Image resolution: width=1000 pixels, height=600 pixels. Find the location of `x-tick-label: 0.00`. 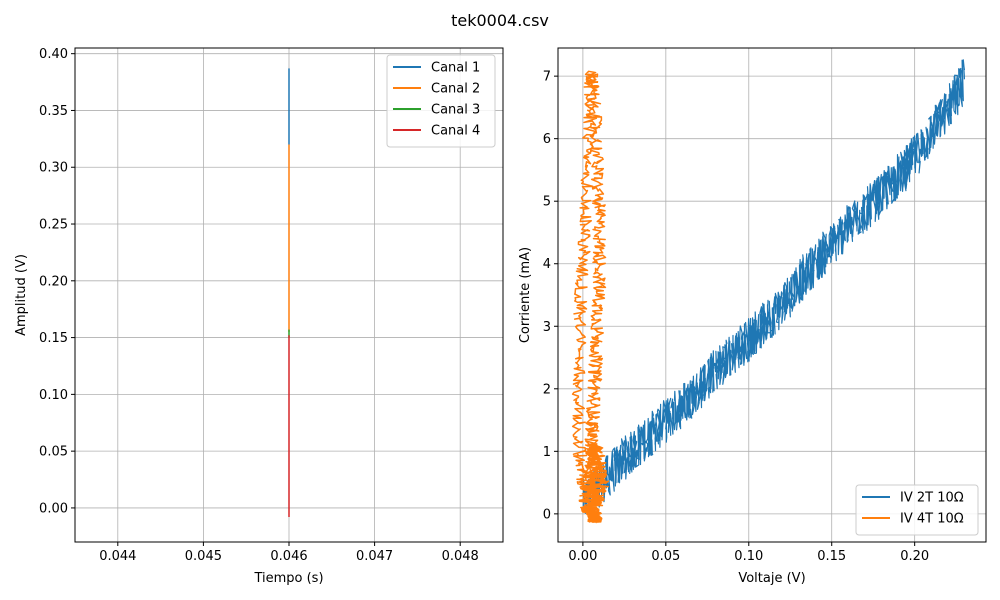

x-tick-label: 0.00 is located at coordinates (582, 556).